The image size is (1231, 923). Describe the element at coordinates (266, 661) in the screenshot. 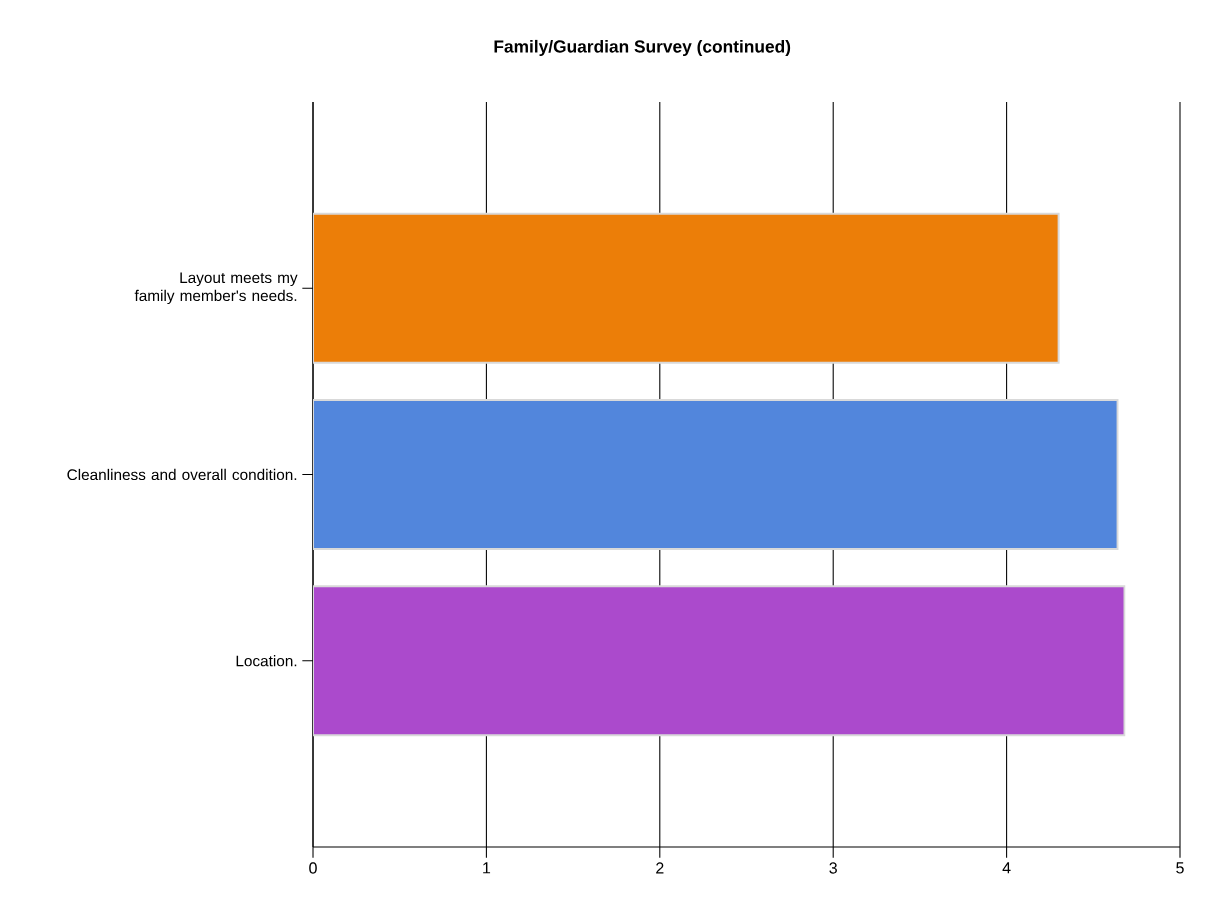

I see `y-tick-label: Location.` at that location.